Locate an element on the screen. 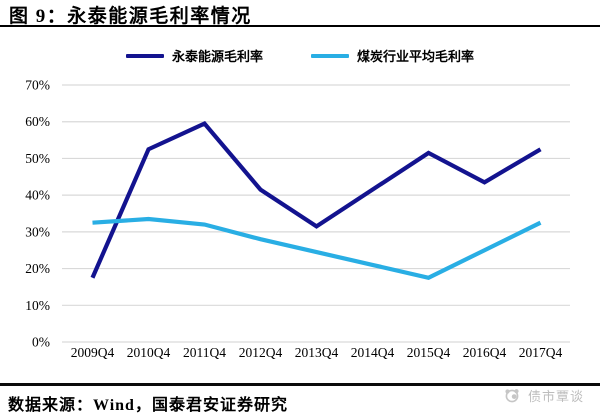  x-axis-tick-label: 2015Q4 is located at coordinates (429, 352).